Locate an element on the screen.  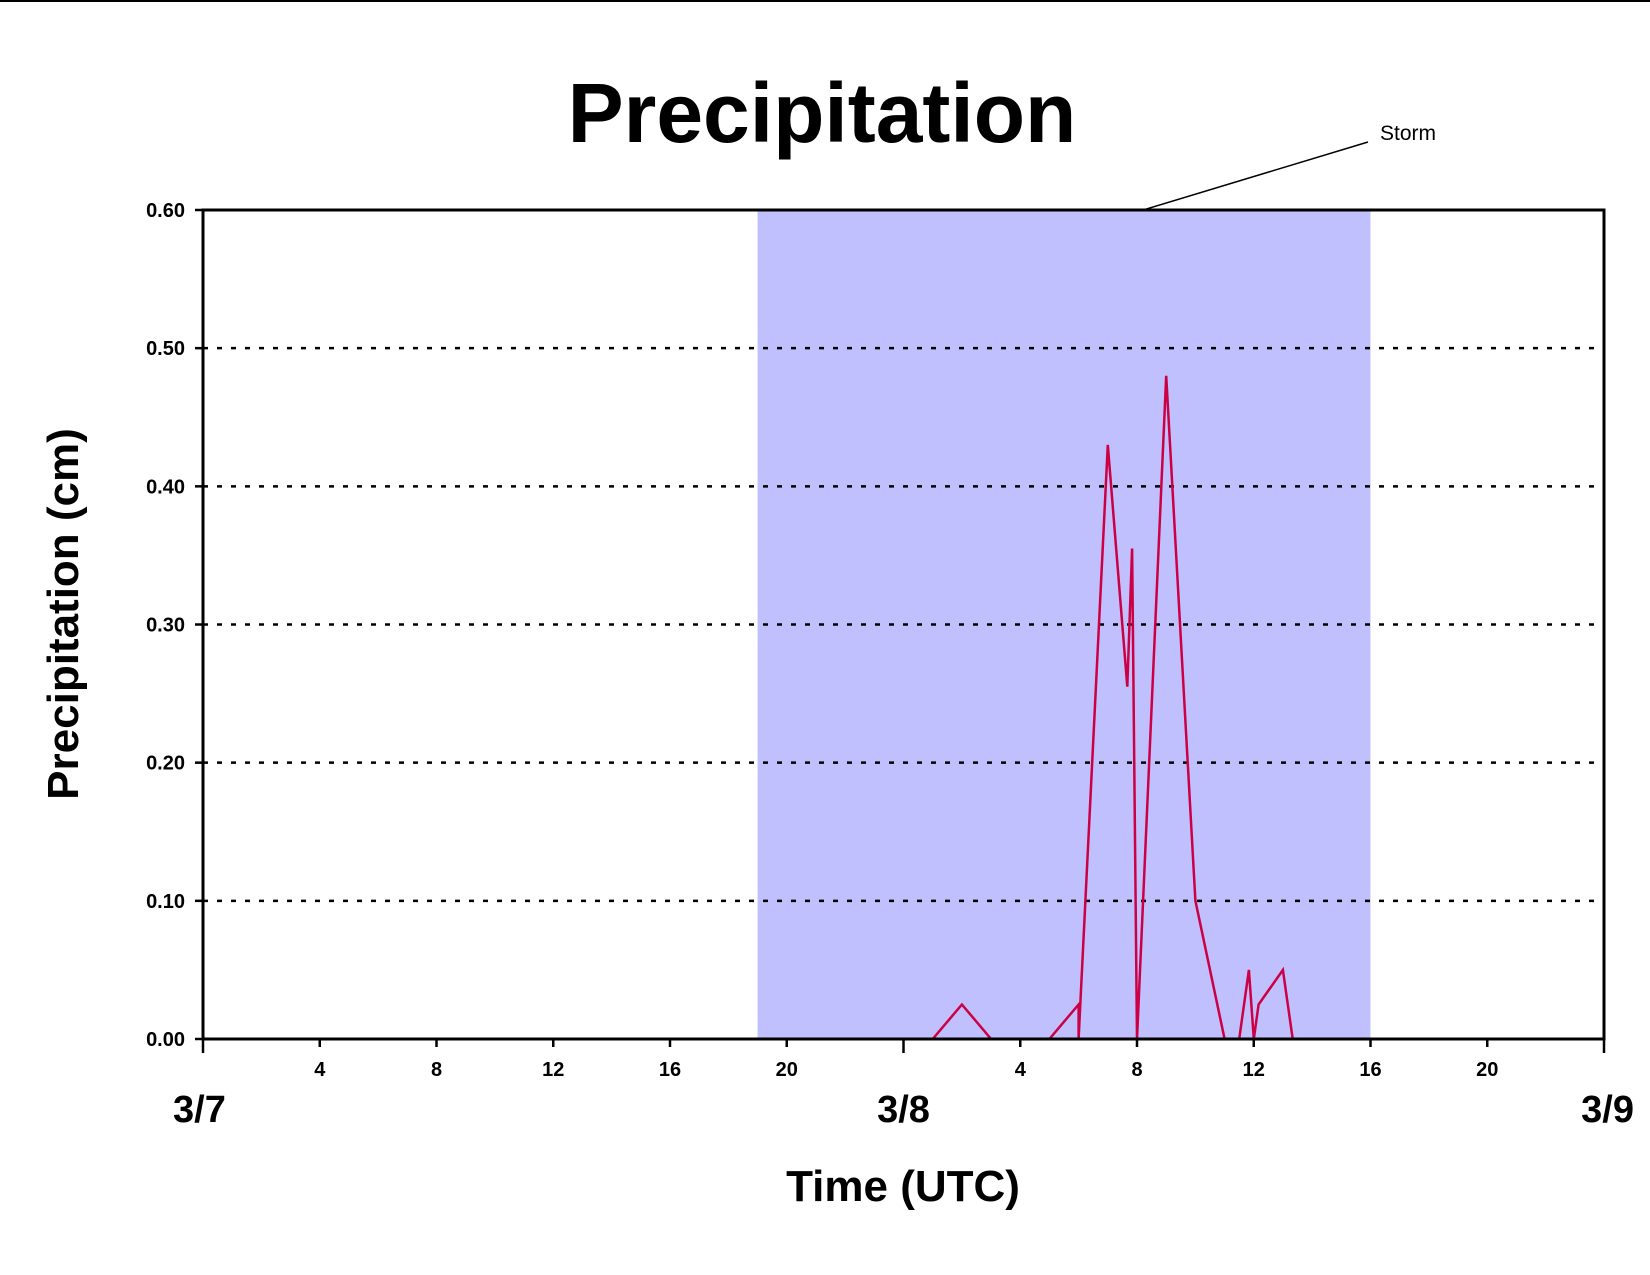
top-border-line is located at coordinates (825, 1).